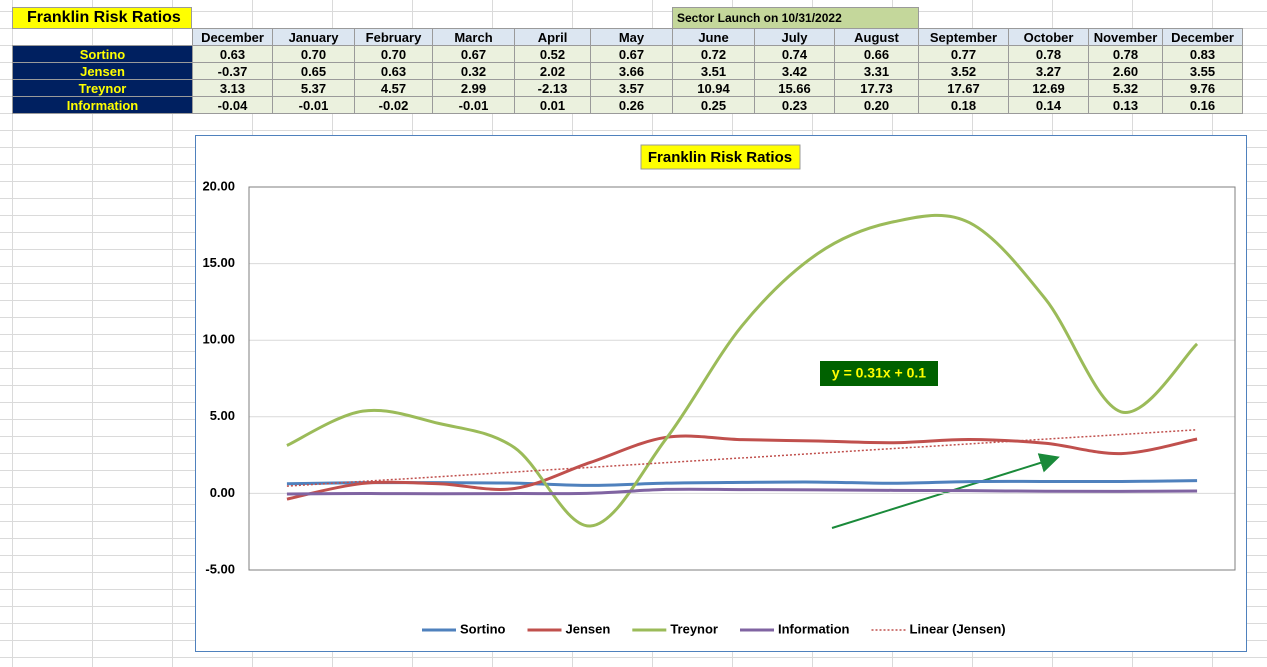  What do you see at coordinates (876, 54) in the screenshot?
I see `table-cell: 0.66` at bounding box center [876, 54].